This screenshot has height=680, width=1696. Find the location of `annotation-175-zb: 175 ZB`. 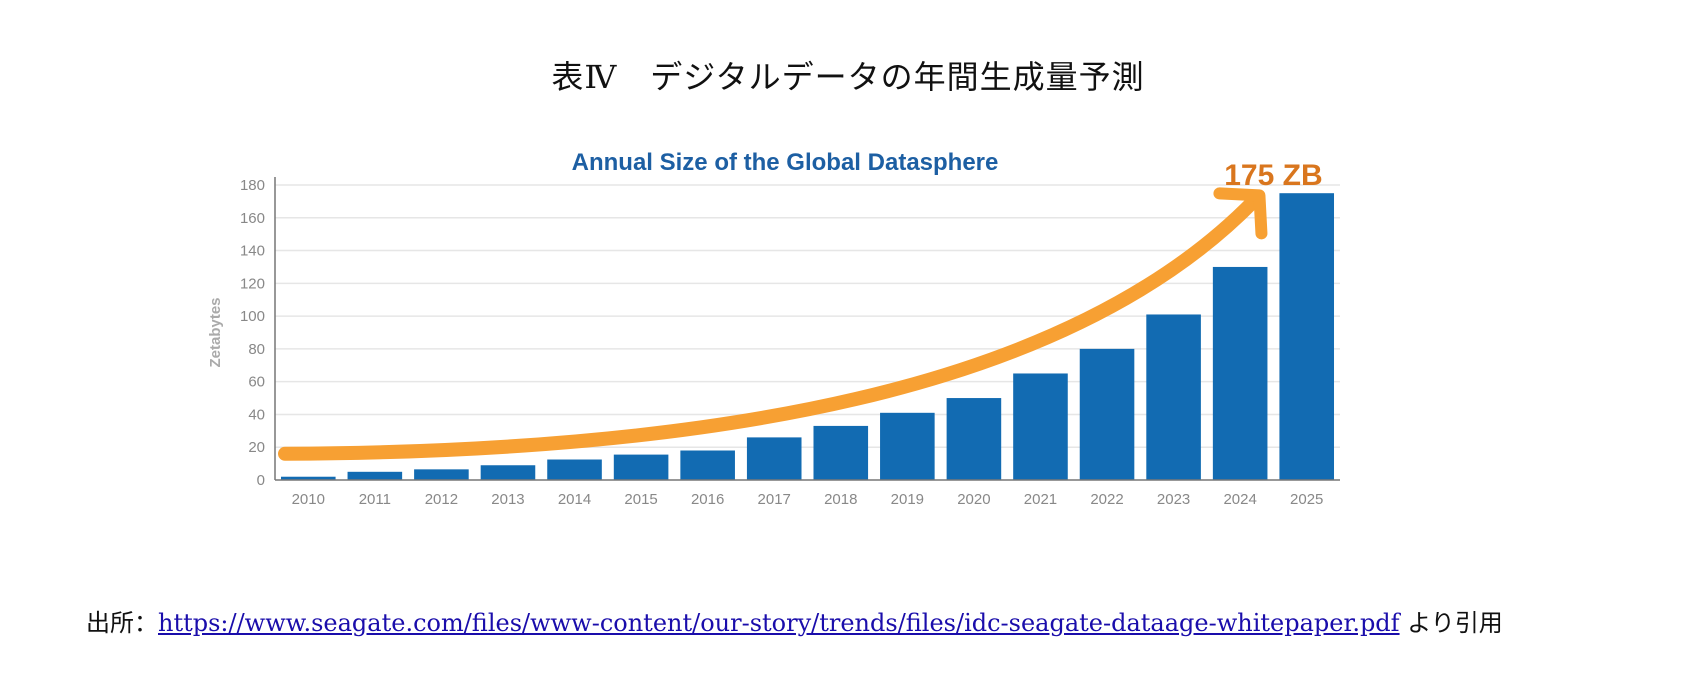

annotation-175-zb: 175 ZB is located at coordinates (1273, 175).